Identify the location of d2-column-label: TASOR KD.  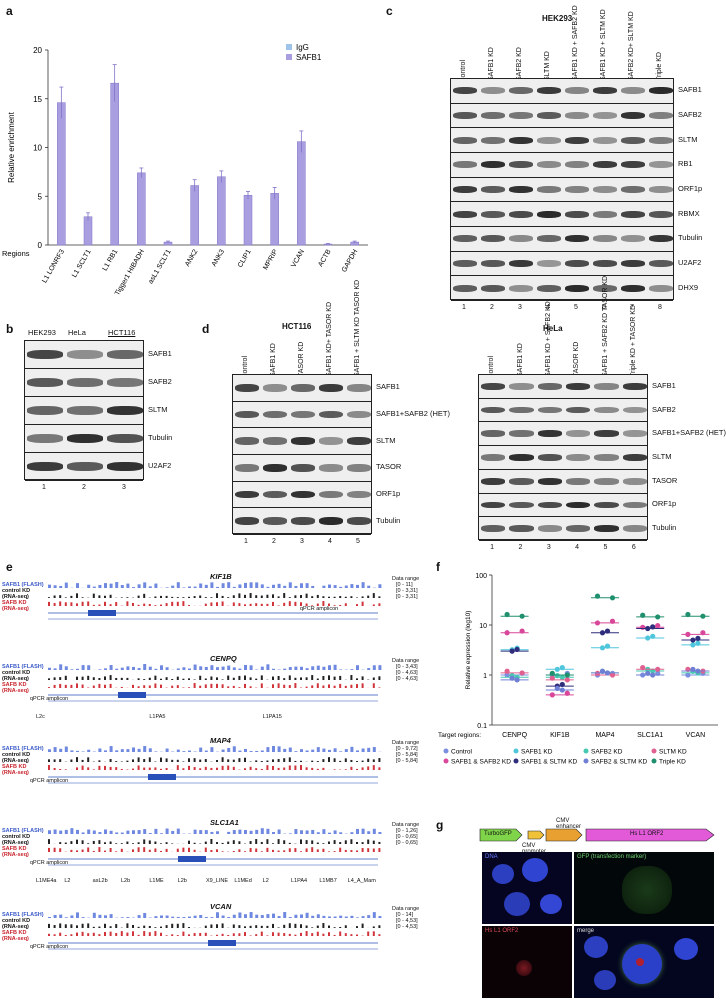
(577, 359).